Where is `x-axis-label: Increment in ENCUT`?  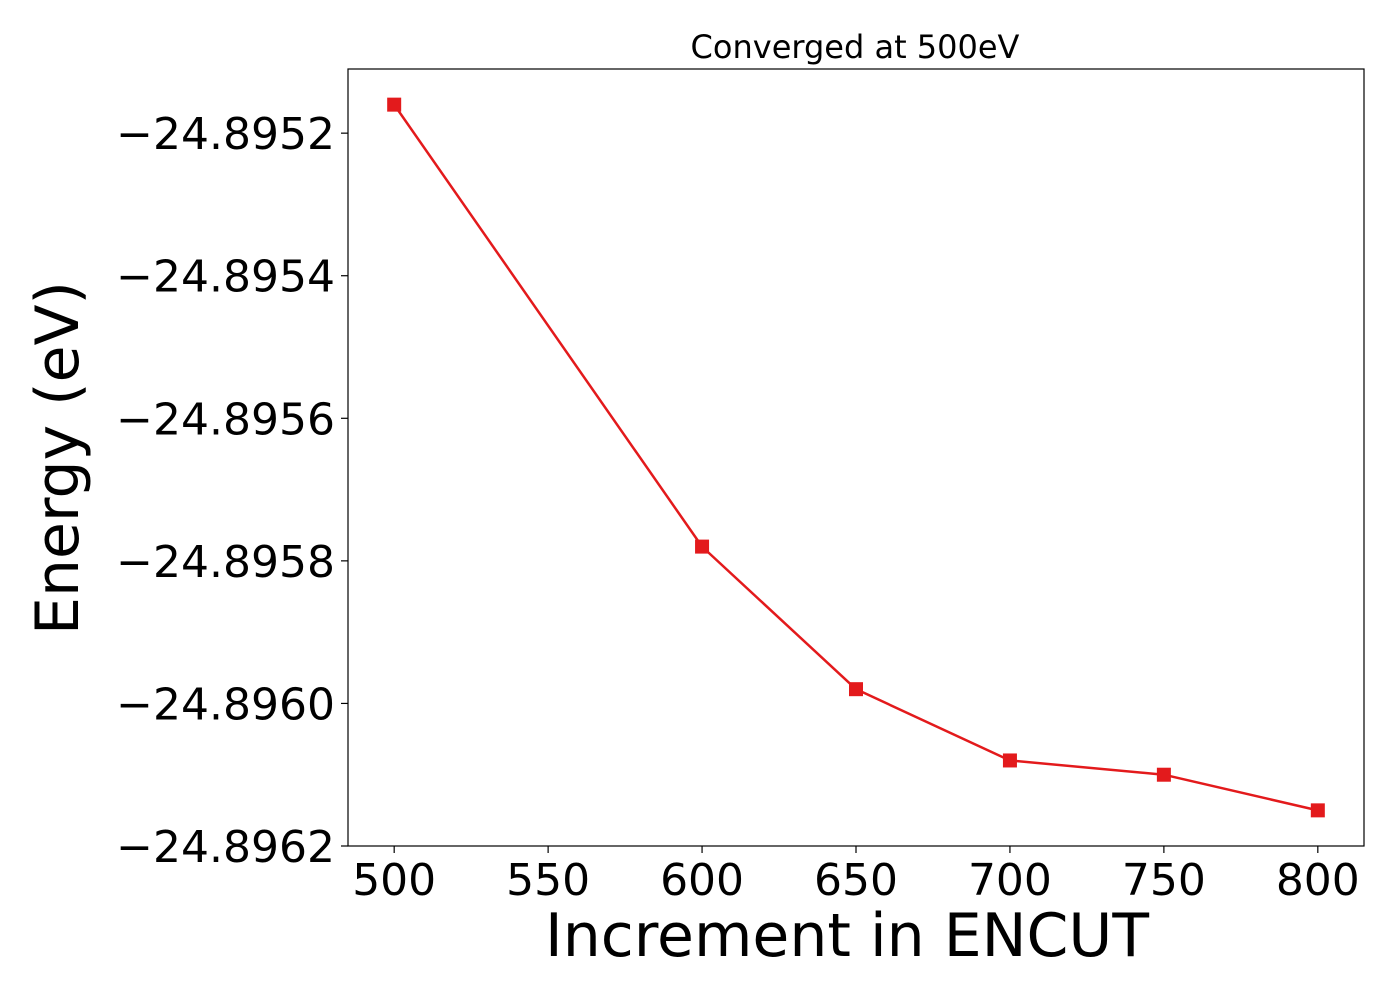 x-axis-label: Increment in ENCUT is located at coordinates (847, 936).